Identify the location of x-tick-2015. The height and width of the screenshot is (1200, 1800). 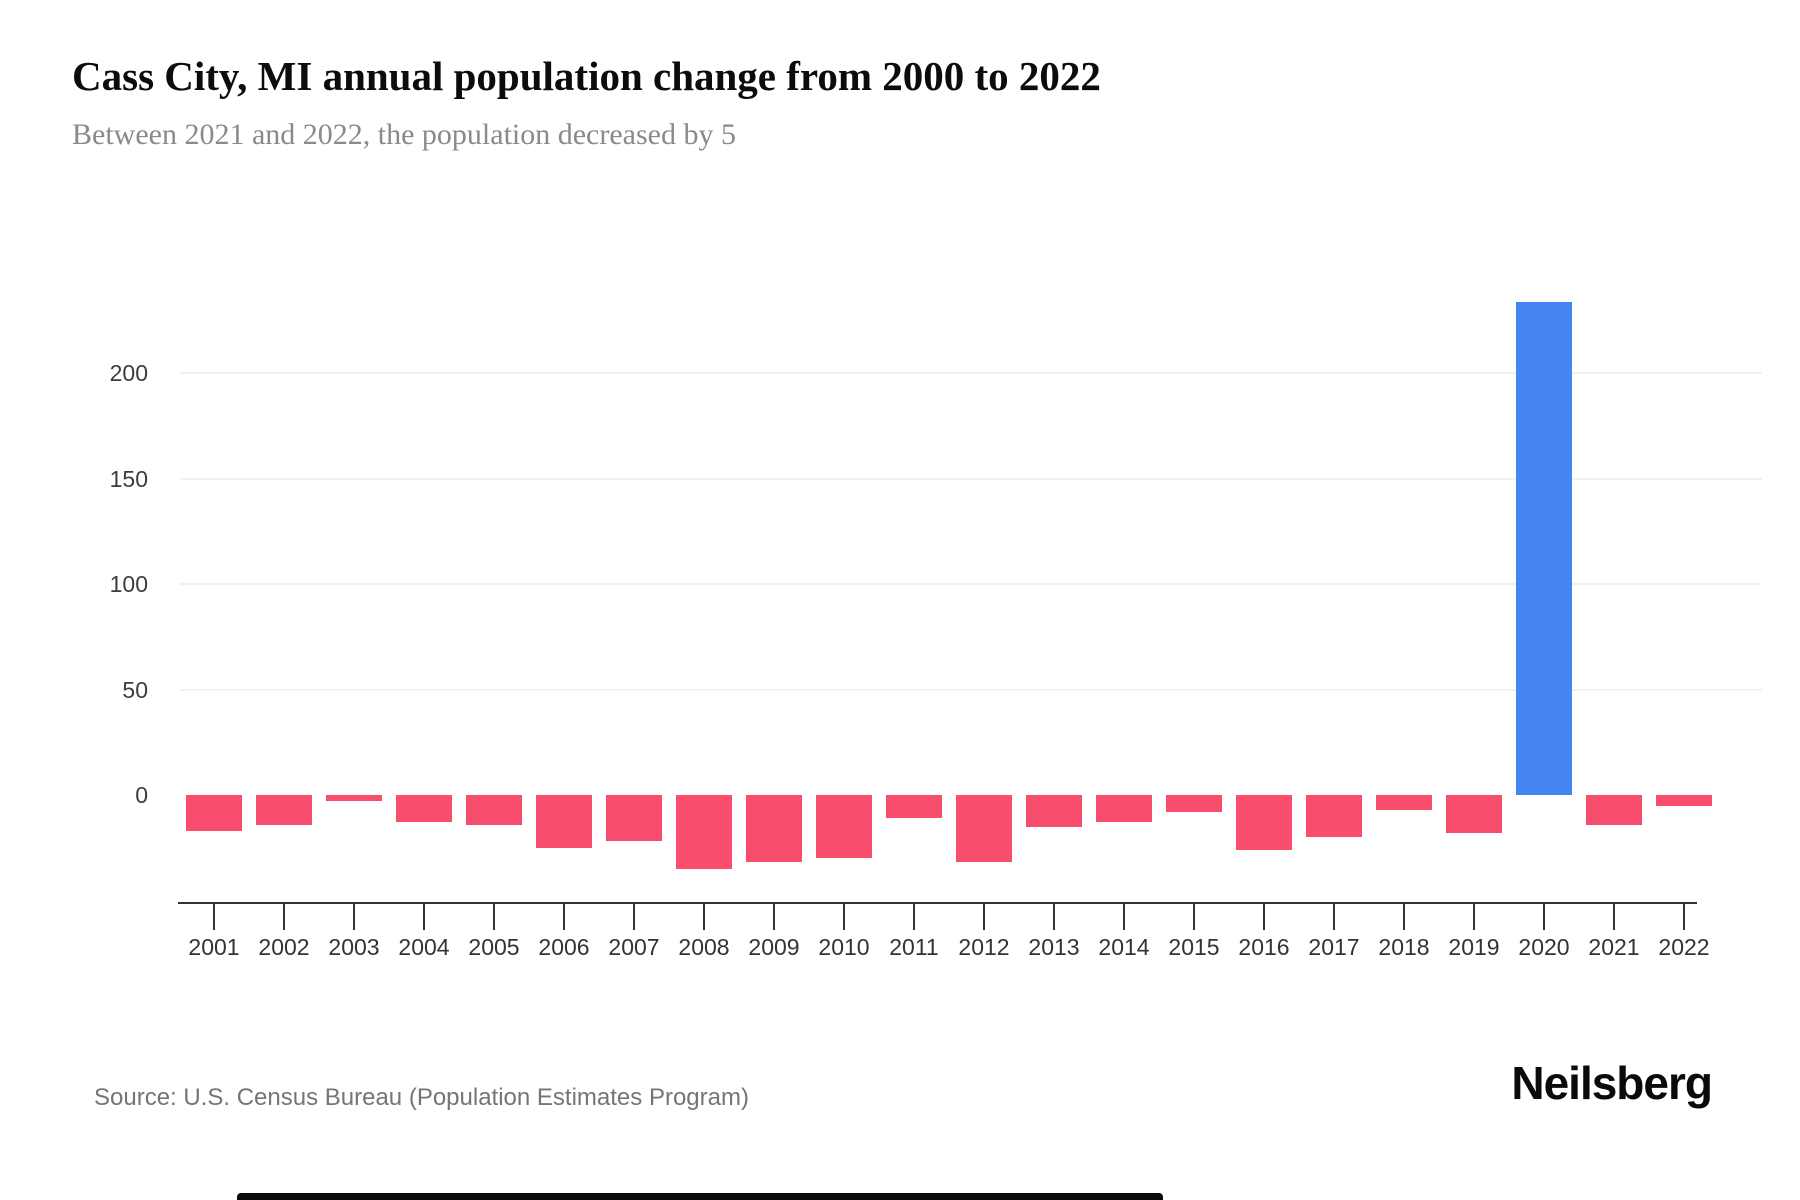
(1194, 917).